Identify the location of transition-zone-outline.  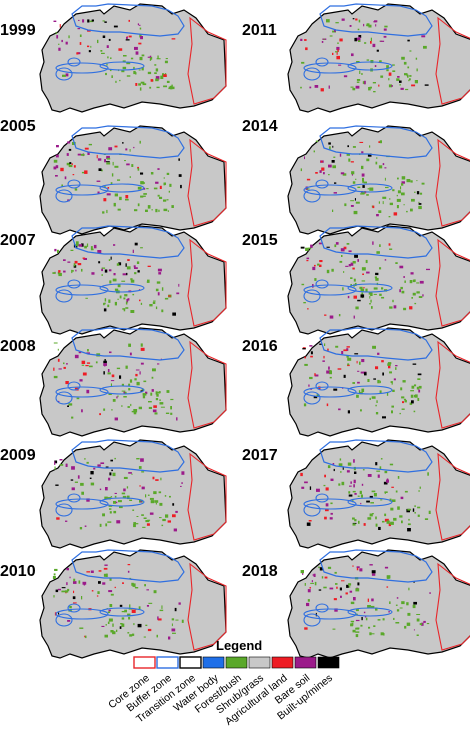
(133, 494).